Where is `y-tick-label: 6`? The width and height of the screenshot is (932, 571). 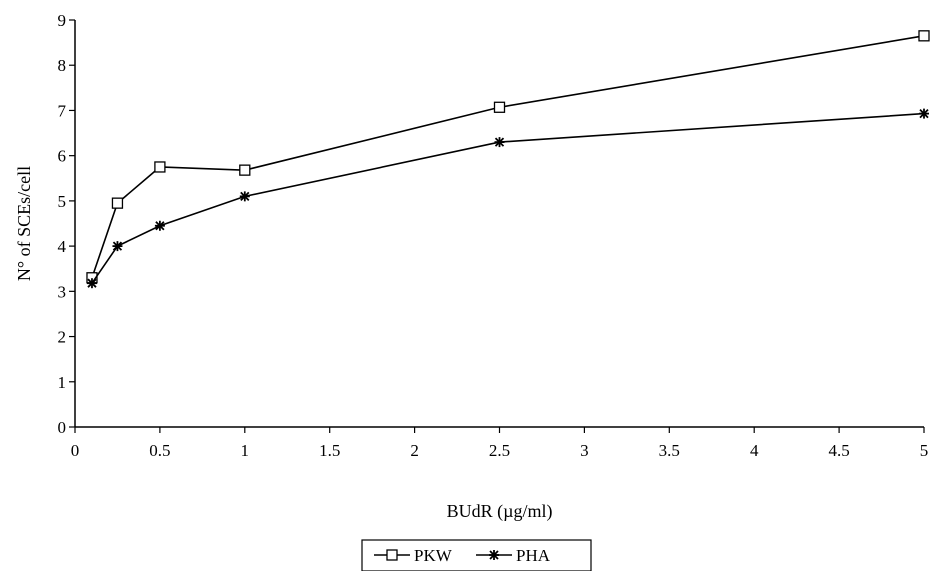
y-tick-label: 6 is located at coordinates (62, 156).